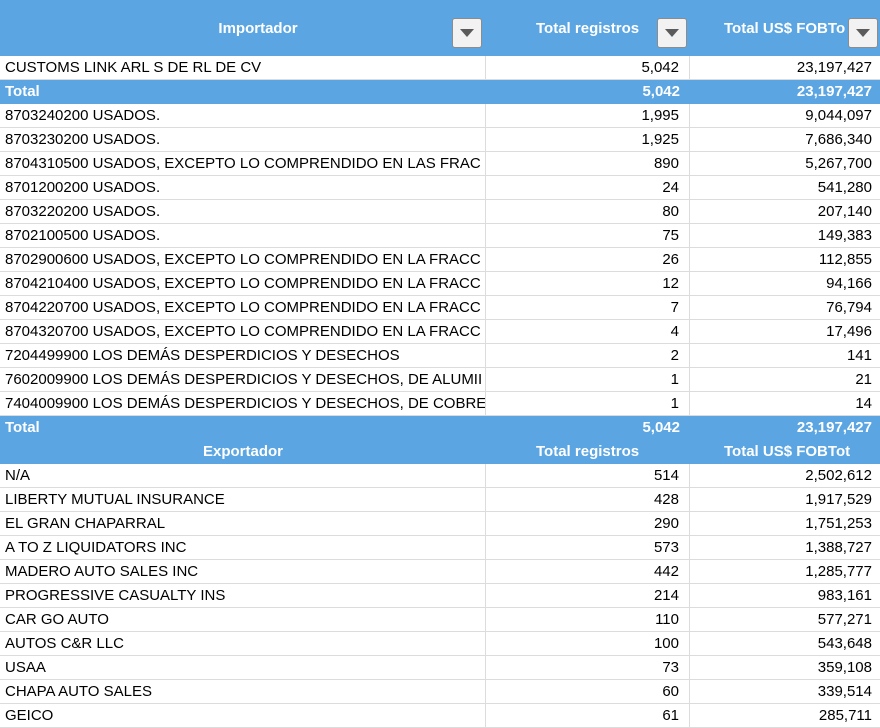 The image size is (880, 728). What do you see at coordinates (243, 644) in the screenshot?
I see `exporter-name: AUTOS C&R LLC` at bounding box center [243, 644].